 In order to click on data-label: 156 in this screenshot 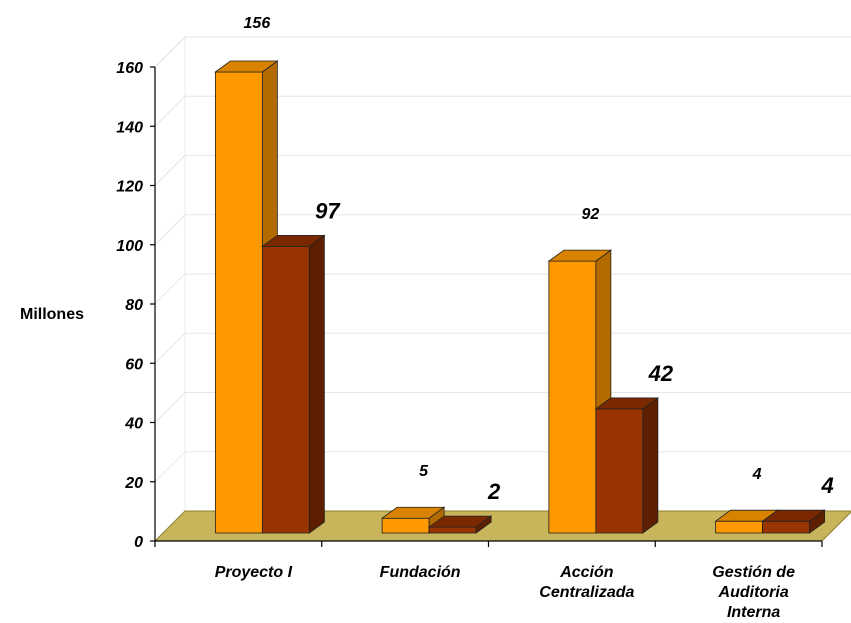, I will do `click(257, 23)`.